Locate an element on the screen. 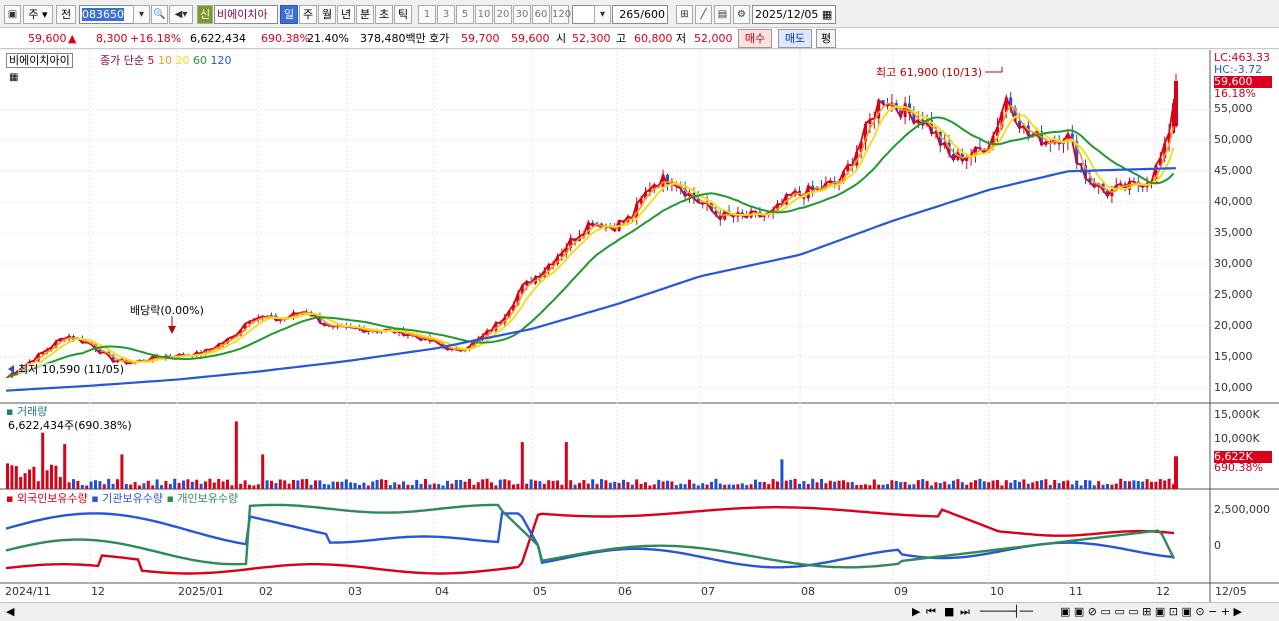 The image size is (1279, 621). stock-name-field: 비에이치아 is located at coordinates (246, 14).